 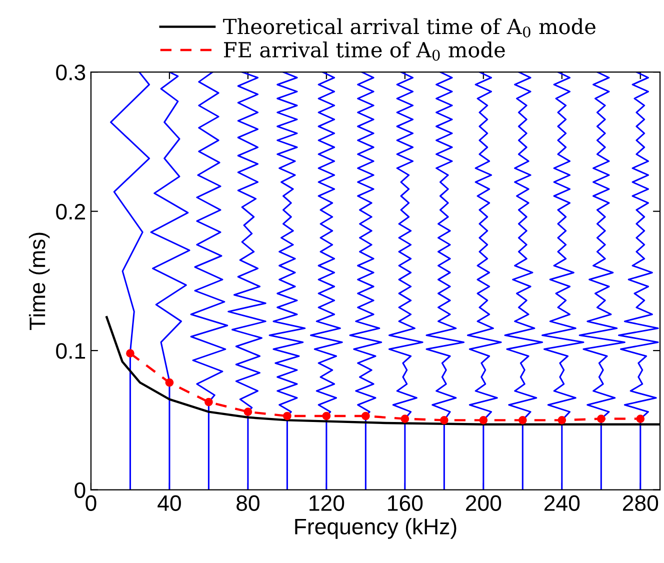 What do you see at coordinates (375, 528) in the screenshot?
I see `x-axis-title: Frequency (kHz)` at bounding box center [375, 528].